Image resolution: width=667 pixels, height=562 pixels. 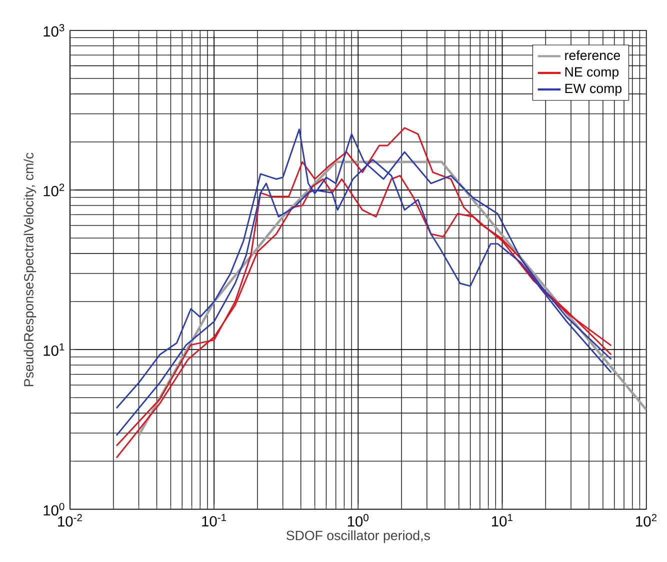 What do you see at coordinates (54, 509) in the screenshot?
I see `y-tick-label: 10$^{0}$` at bounding box center [54, 509].